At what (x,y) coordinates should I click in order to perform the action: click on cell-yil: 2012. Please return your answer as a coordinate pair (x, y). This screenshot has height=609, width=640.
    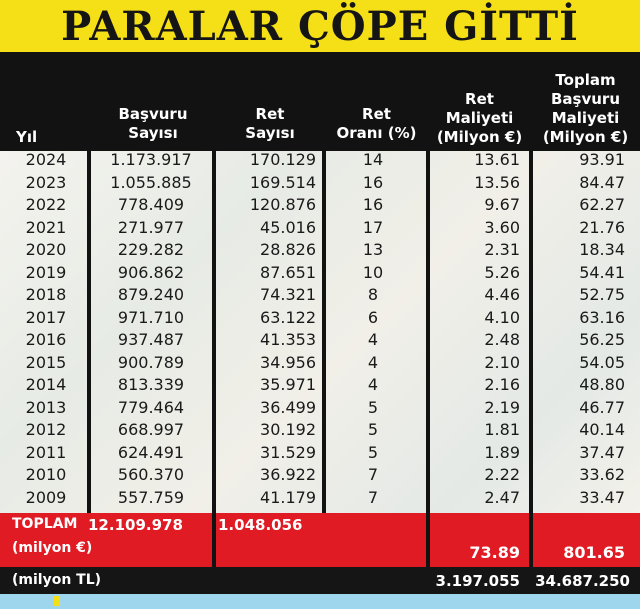
    Looking at the image, I should click on (46, 429).